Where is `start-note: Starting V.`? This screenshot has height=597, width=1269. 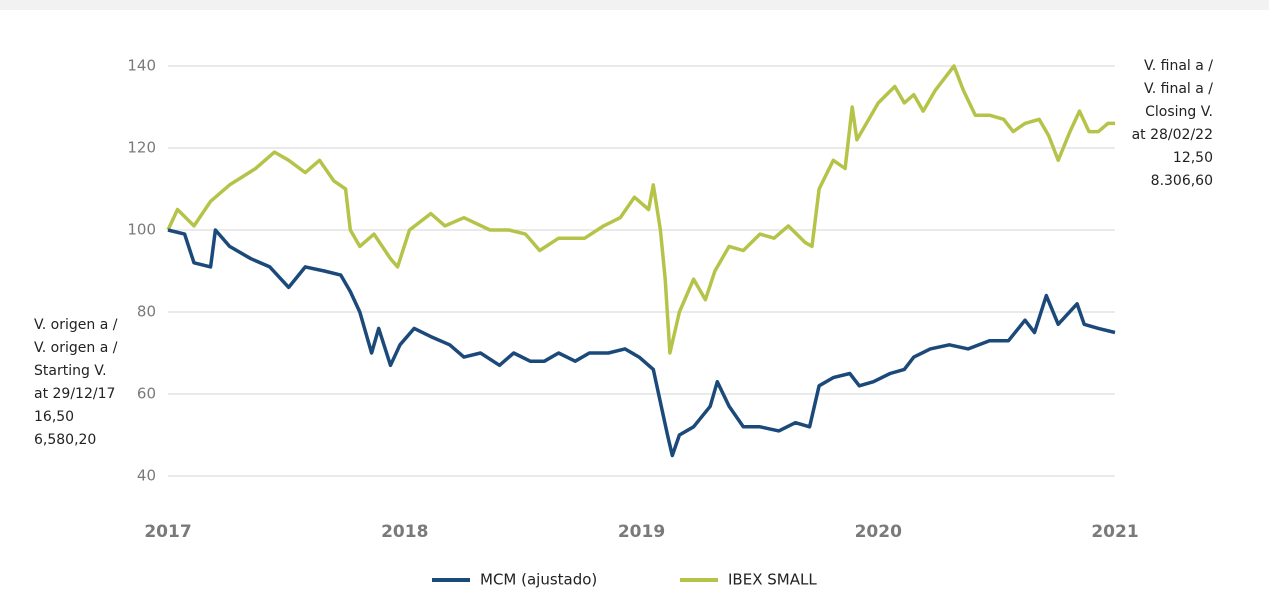 start-note: Starting V. is located at coordinates (70, 371).